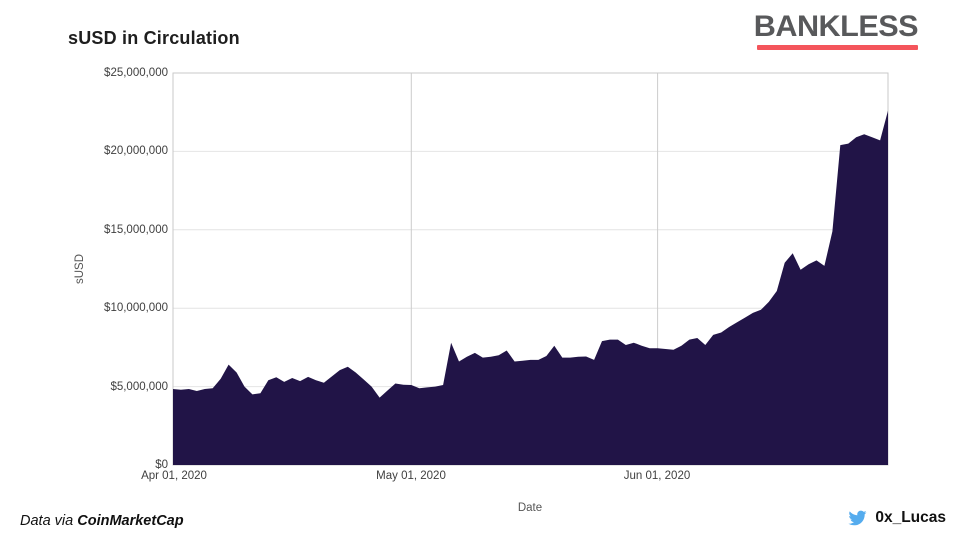 The width and height of the screenshot is (960, 540). I want to click on y-tick-label: $0, so click(161, 465).